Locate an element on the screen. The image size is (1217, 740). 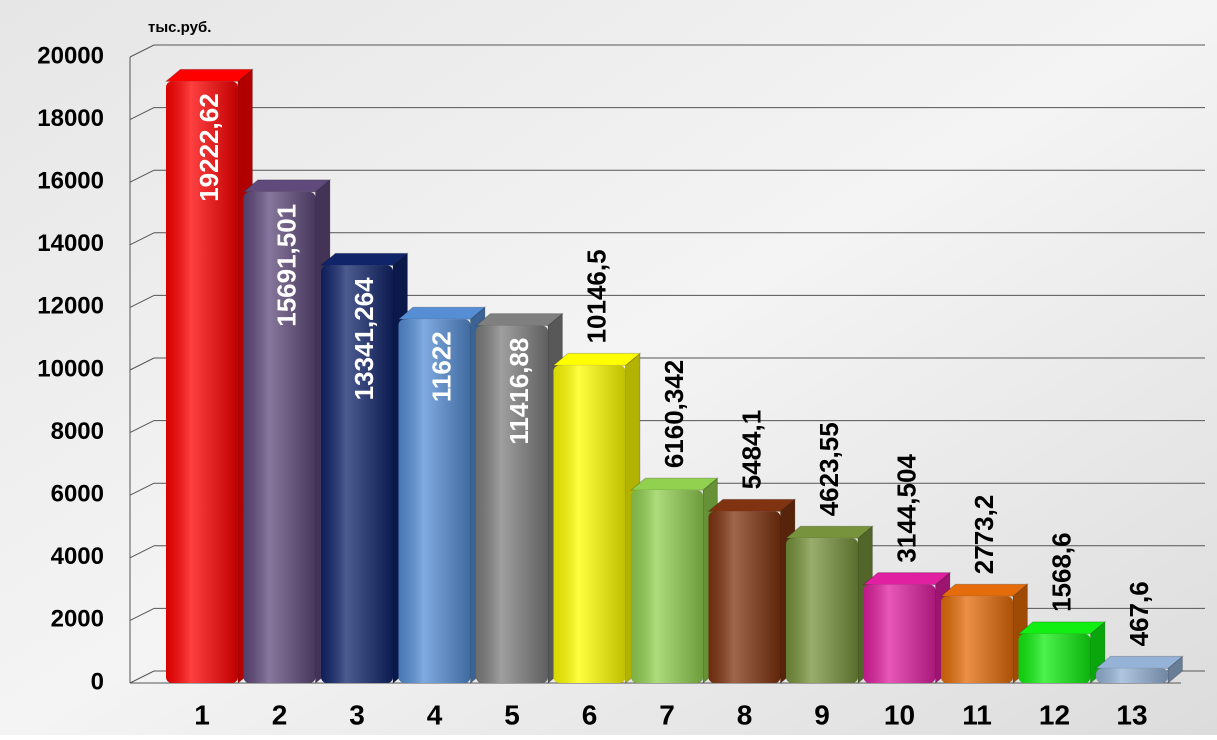
y-tick-label: 12000 is located at coordinates (70, 306).